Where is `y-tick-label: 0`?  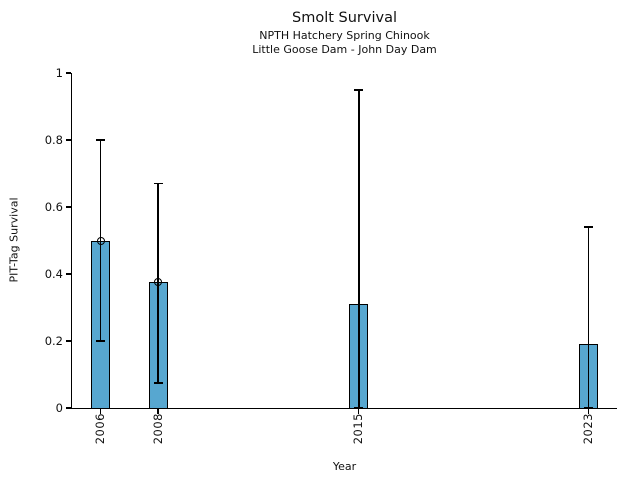 y-tick-label: 0 is located at coordinates (59, 408).